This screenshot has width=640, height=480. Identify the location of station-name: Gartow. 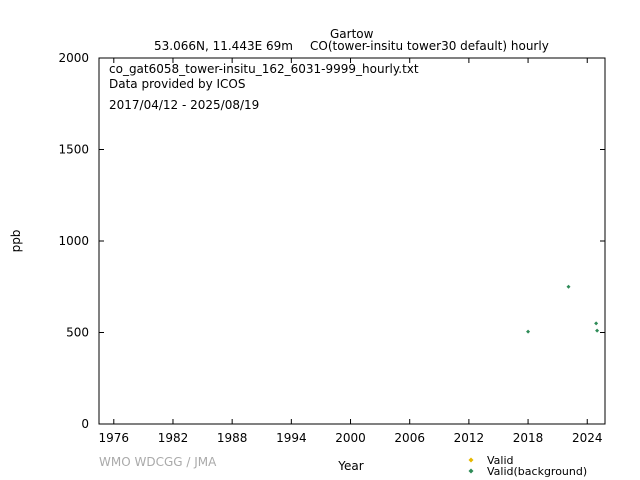
(352, 34).